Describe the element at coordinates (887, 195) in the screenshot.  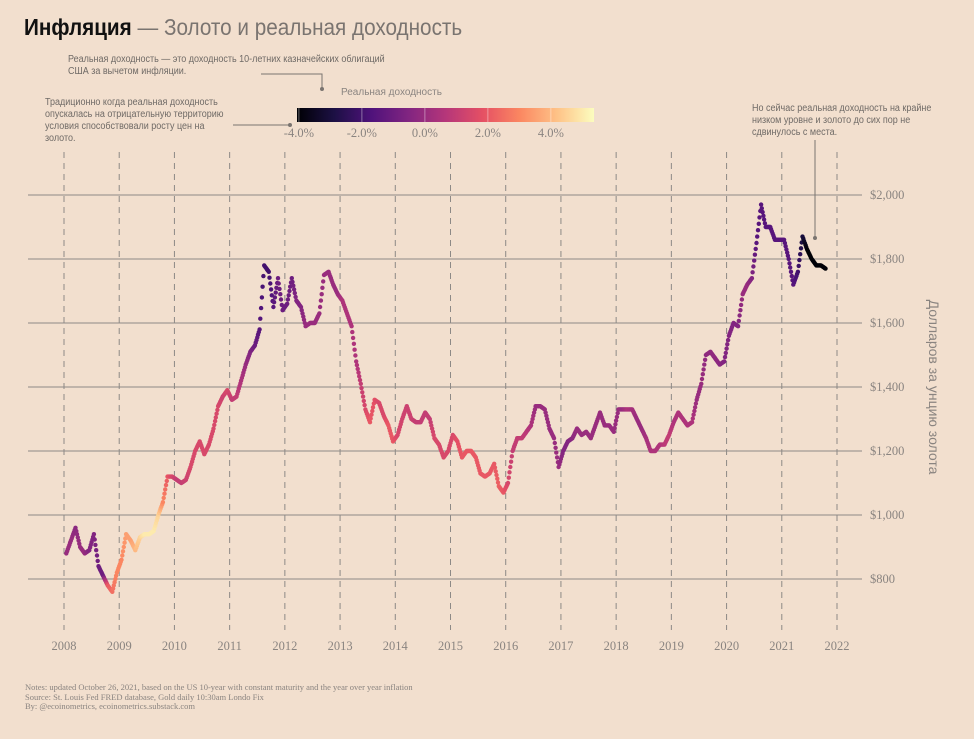
I see `y-tick-label: $2,000` at that location.